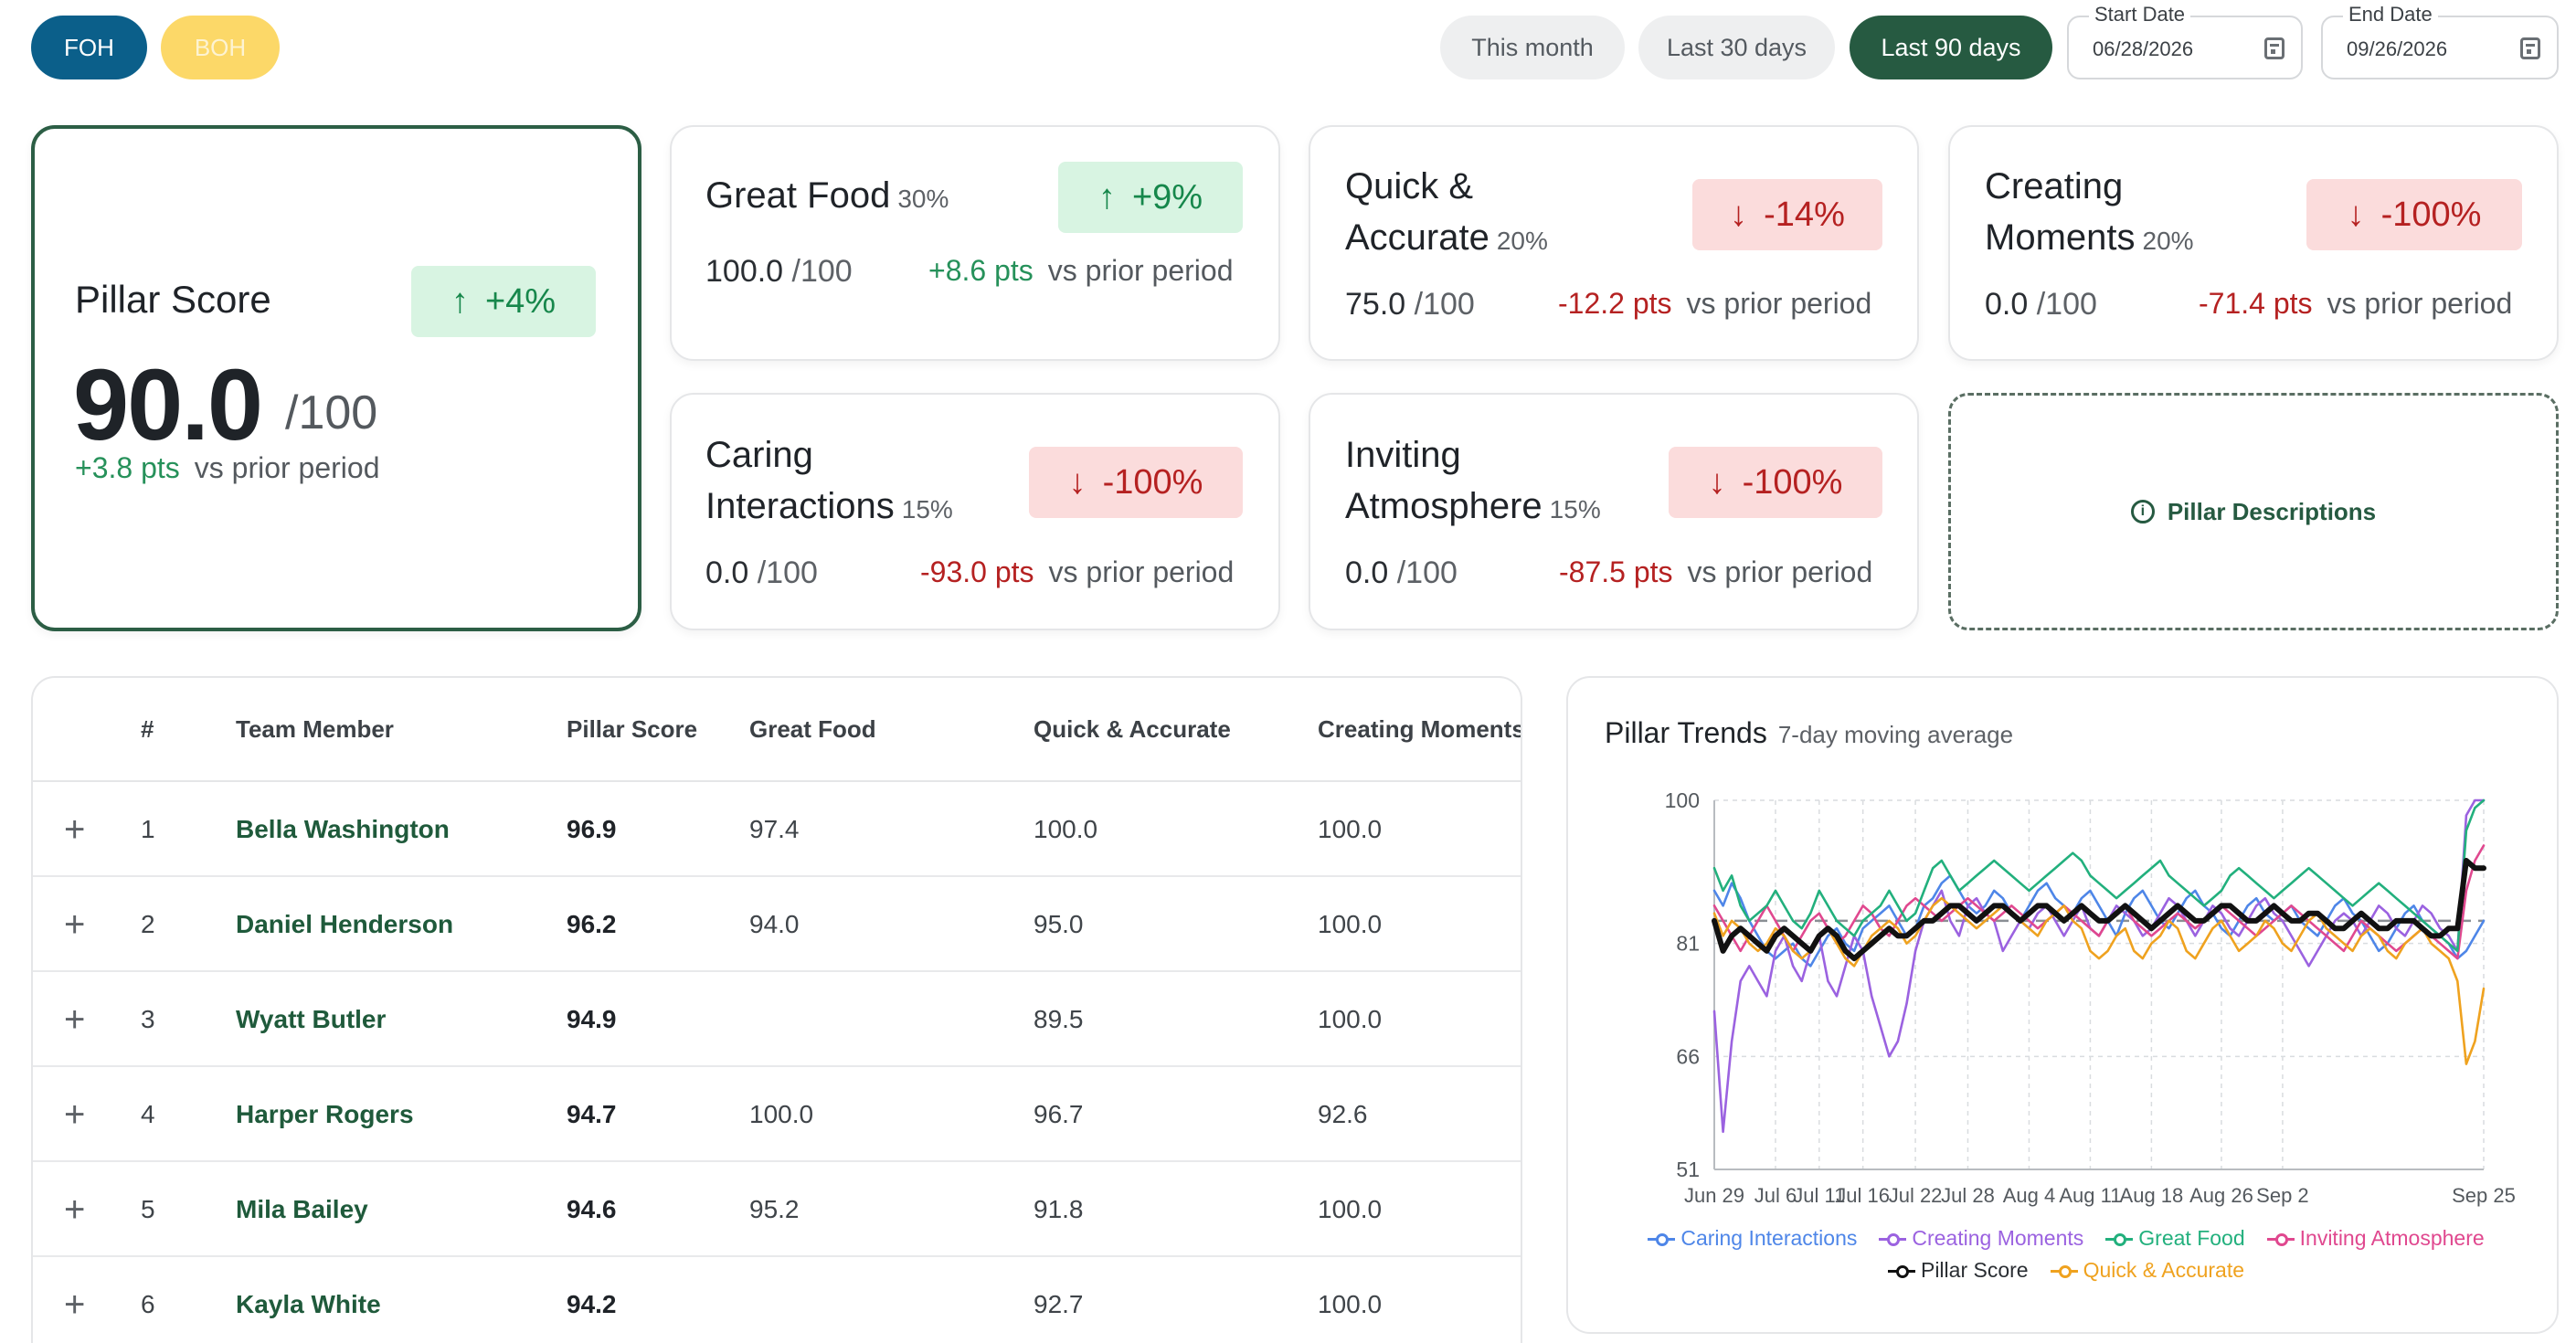  What do you see at coordinates (1863, 1195) in the screenshot?
I see `x-tick-label: Jul 16` at bounding box center [1863, 1195].